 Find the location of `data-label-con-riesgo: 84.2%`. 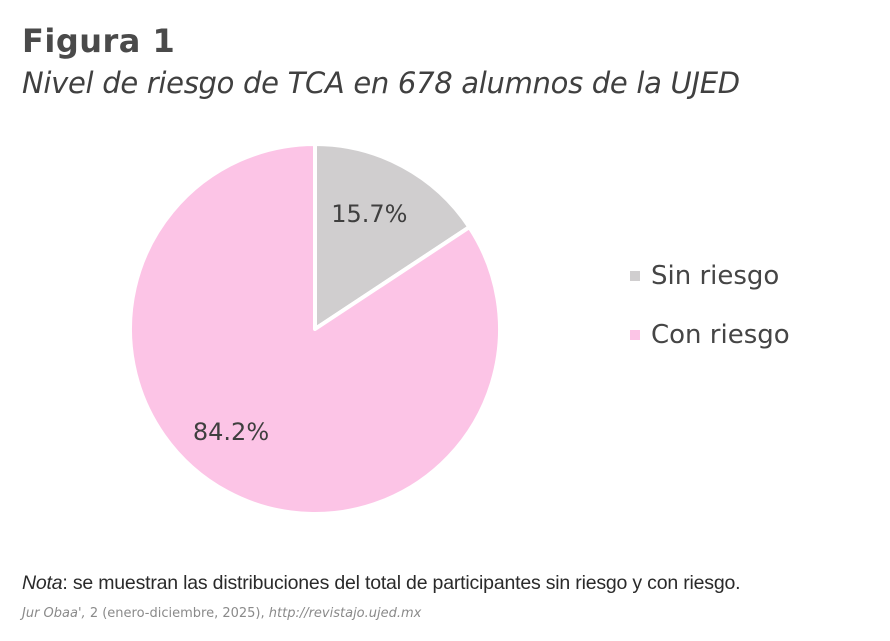

data-label-con-riesgo: 84.2% is located at coordinates (231, 432).